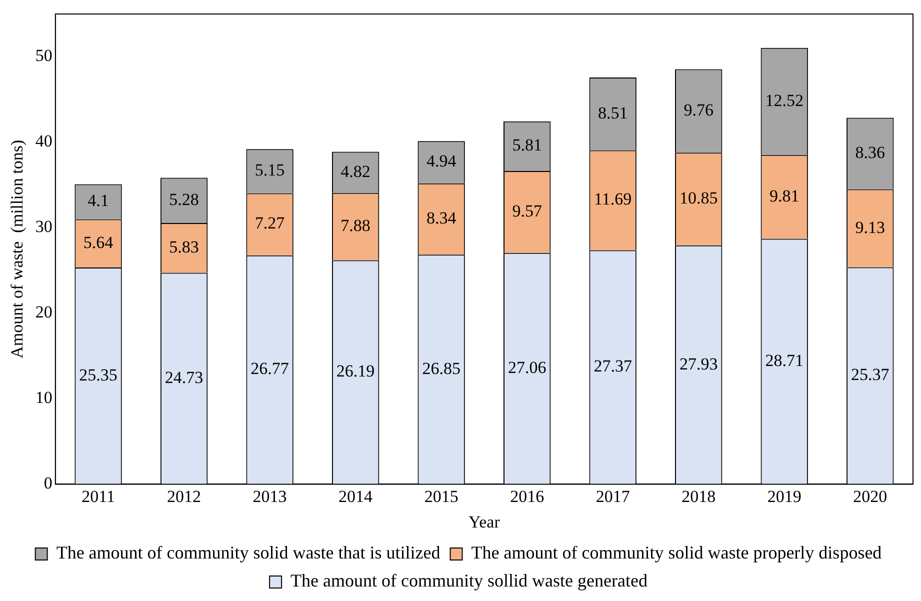 Image resolution: width=921 pixels, height=601 pixels. Describe the element at coordinates (484, 522) in the screenshot. I see `x-axis-title: Year` at that location.